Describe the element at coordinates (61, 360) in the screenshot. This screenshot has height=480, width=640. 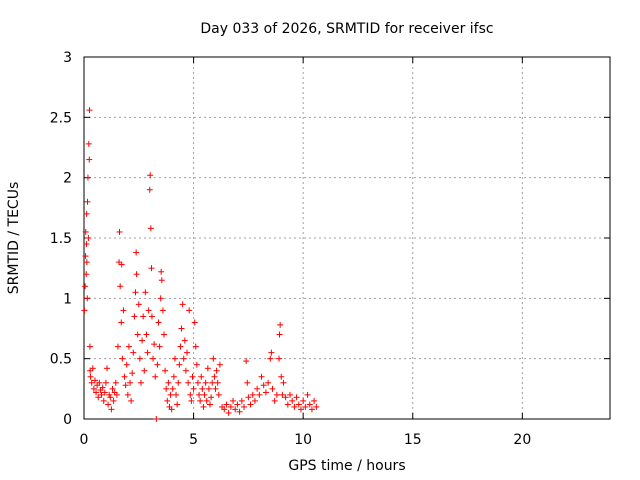
I see `y-tick-label: 0.5` at that location.